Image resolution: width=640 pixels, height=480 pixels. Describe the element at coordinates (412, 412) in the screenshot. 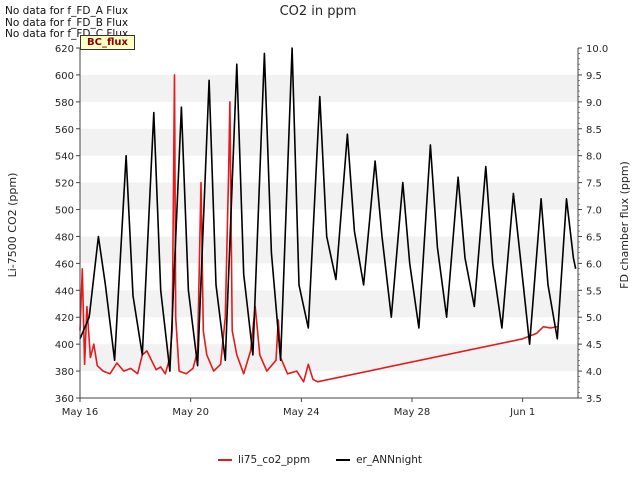

I see `x-tick-label: May 28` at that location.